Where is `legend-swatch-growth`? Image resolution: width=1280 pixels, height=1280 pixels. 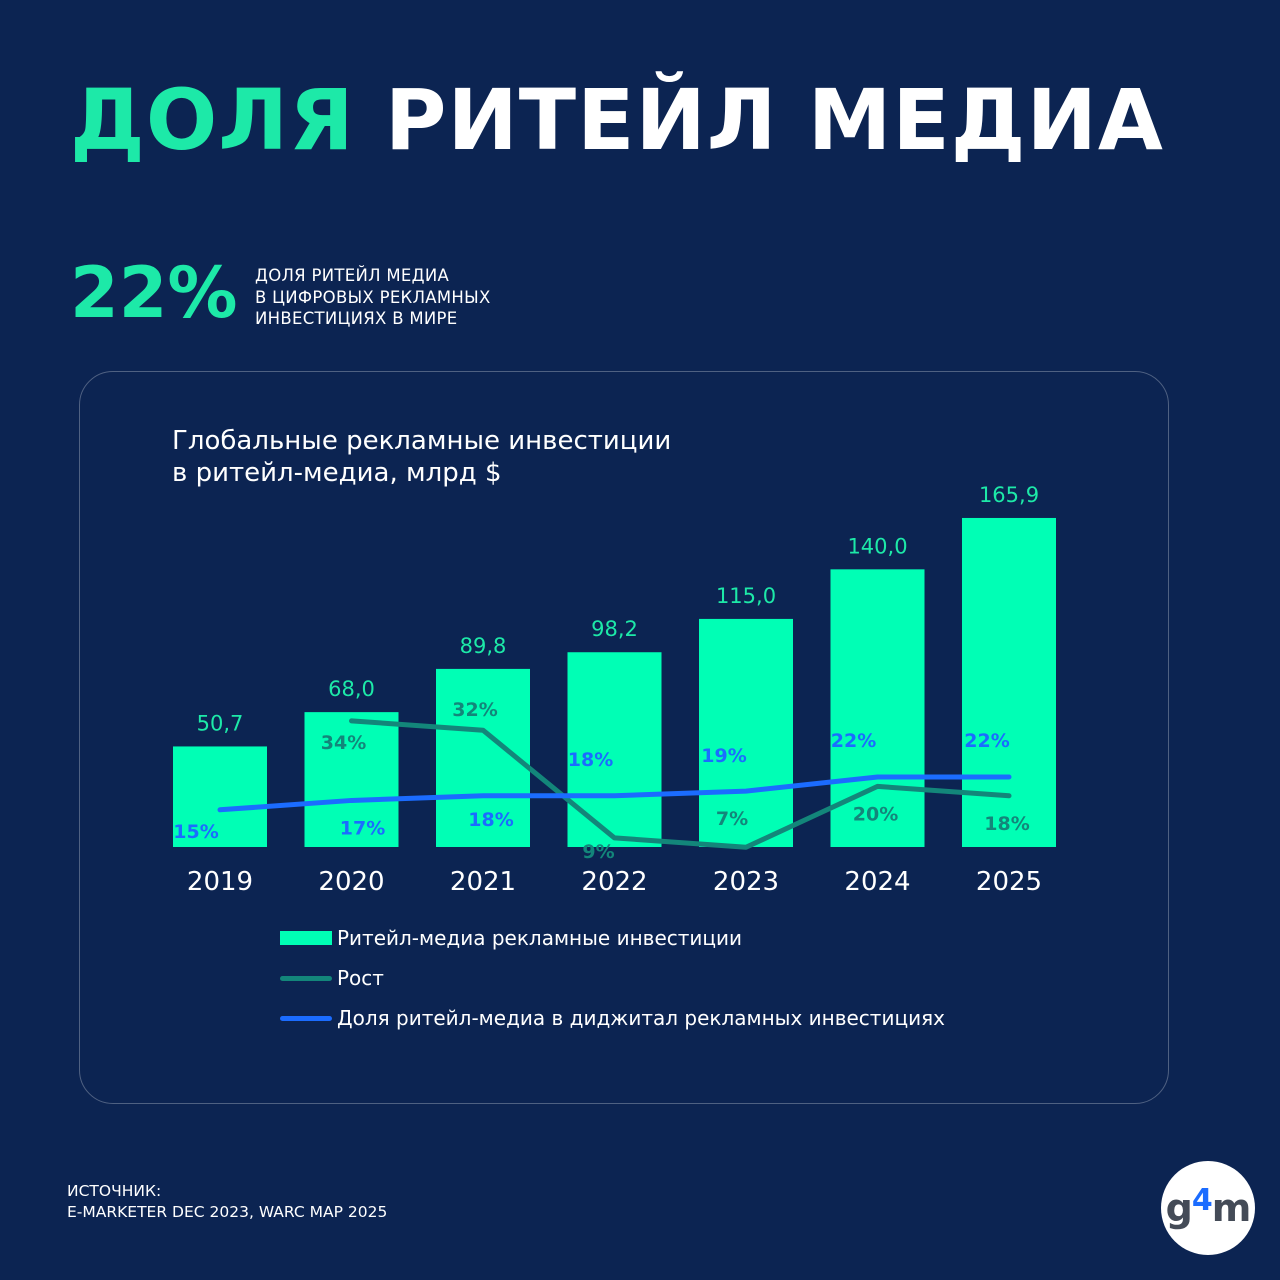 legend-swatch-growth is located at coordinates (306, 978).